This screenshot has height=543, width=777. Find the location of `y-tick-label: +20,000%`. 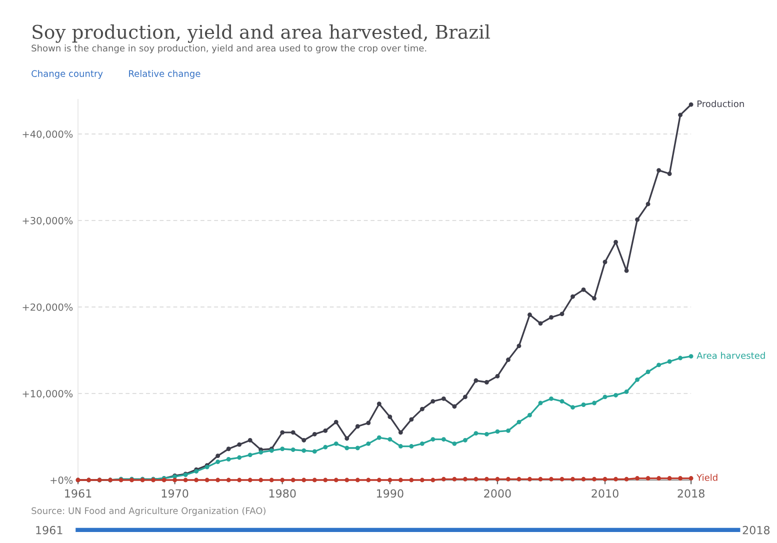

y-tick-label: +20,000% is located at coordinates (47, 307).